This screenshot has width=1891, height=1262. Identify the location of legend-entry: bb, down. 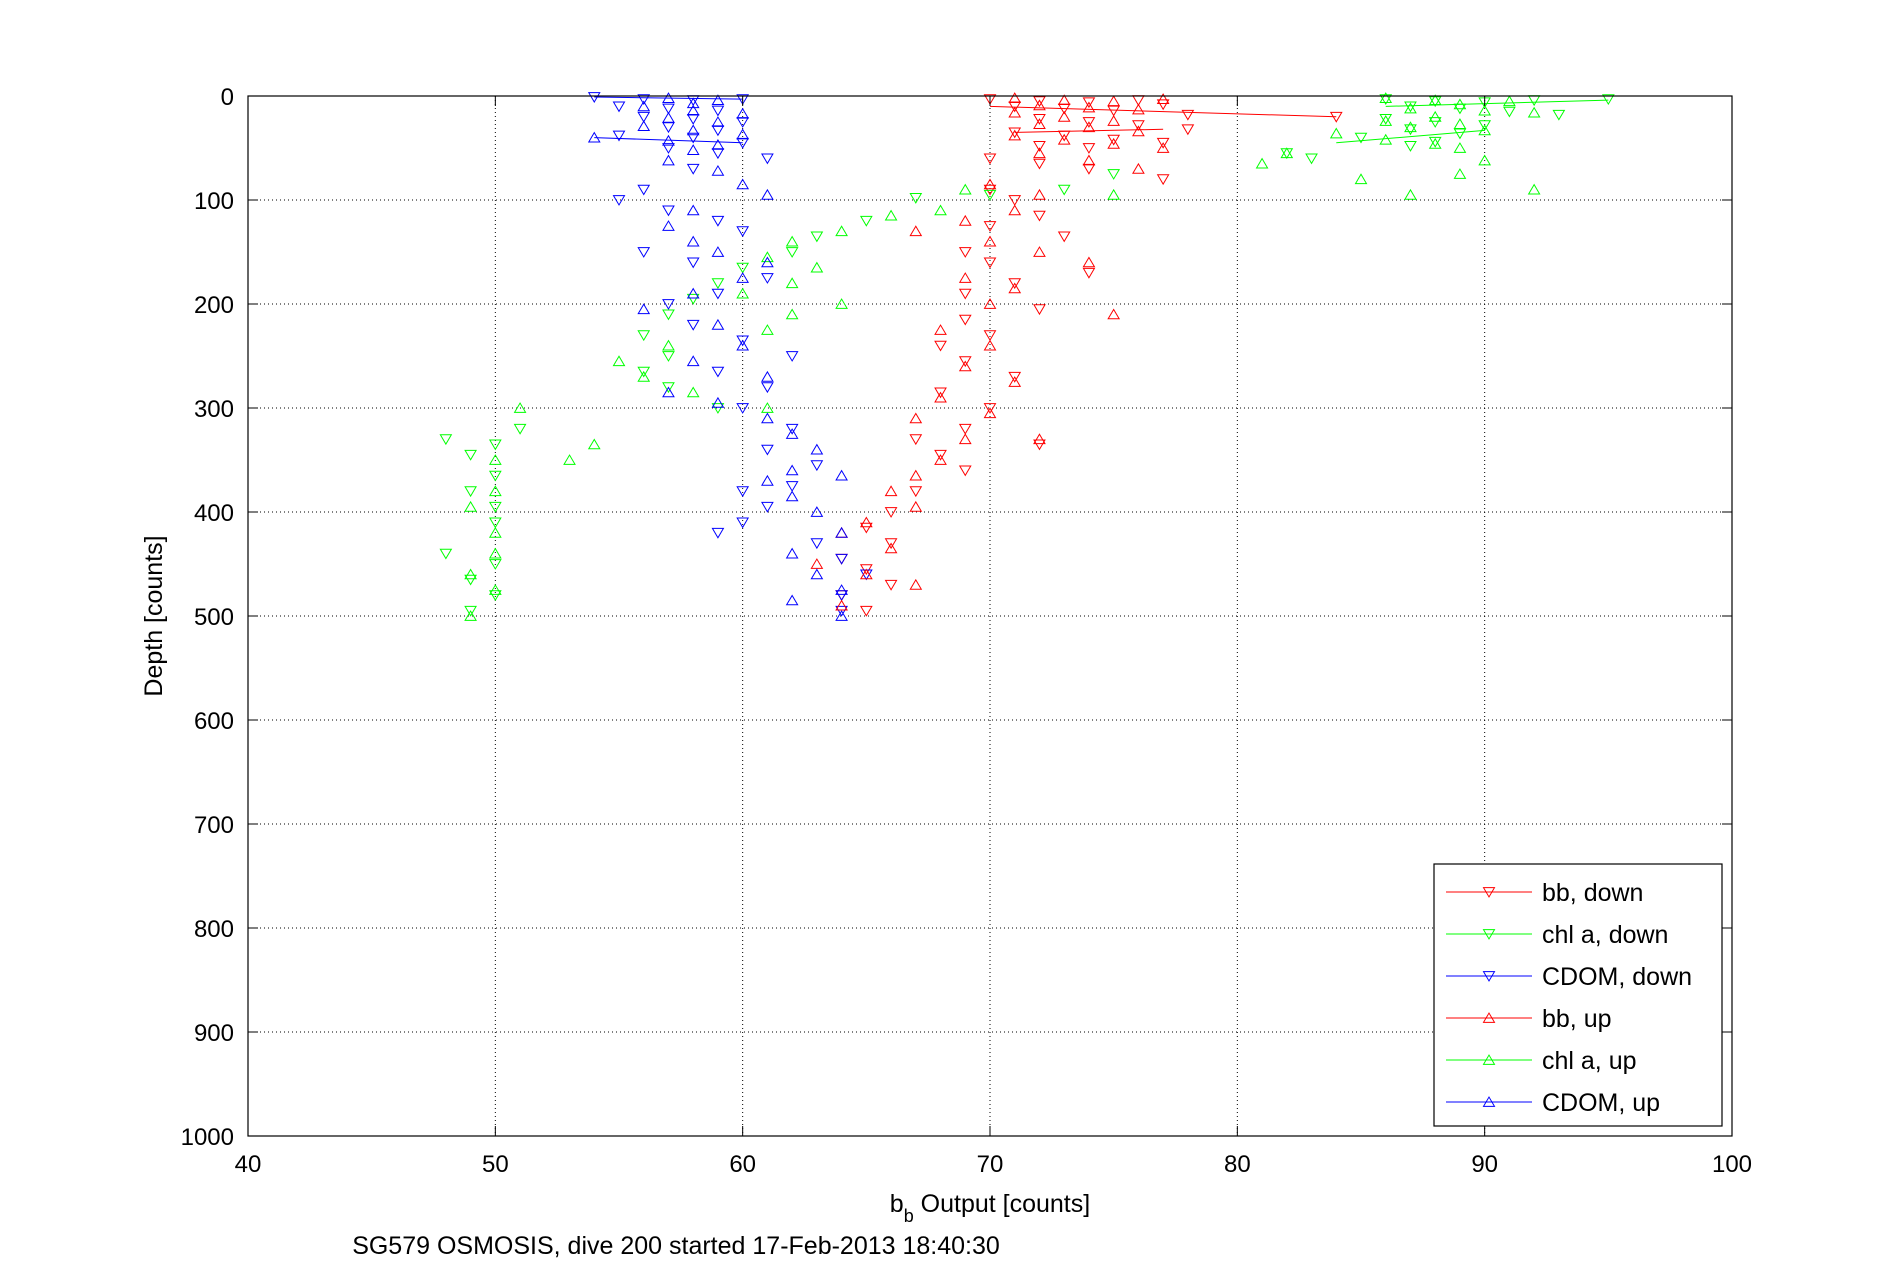
(1544, 893).